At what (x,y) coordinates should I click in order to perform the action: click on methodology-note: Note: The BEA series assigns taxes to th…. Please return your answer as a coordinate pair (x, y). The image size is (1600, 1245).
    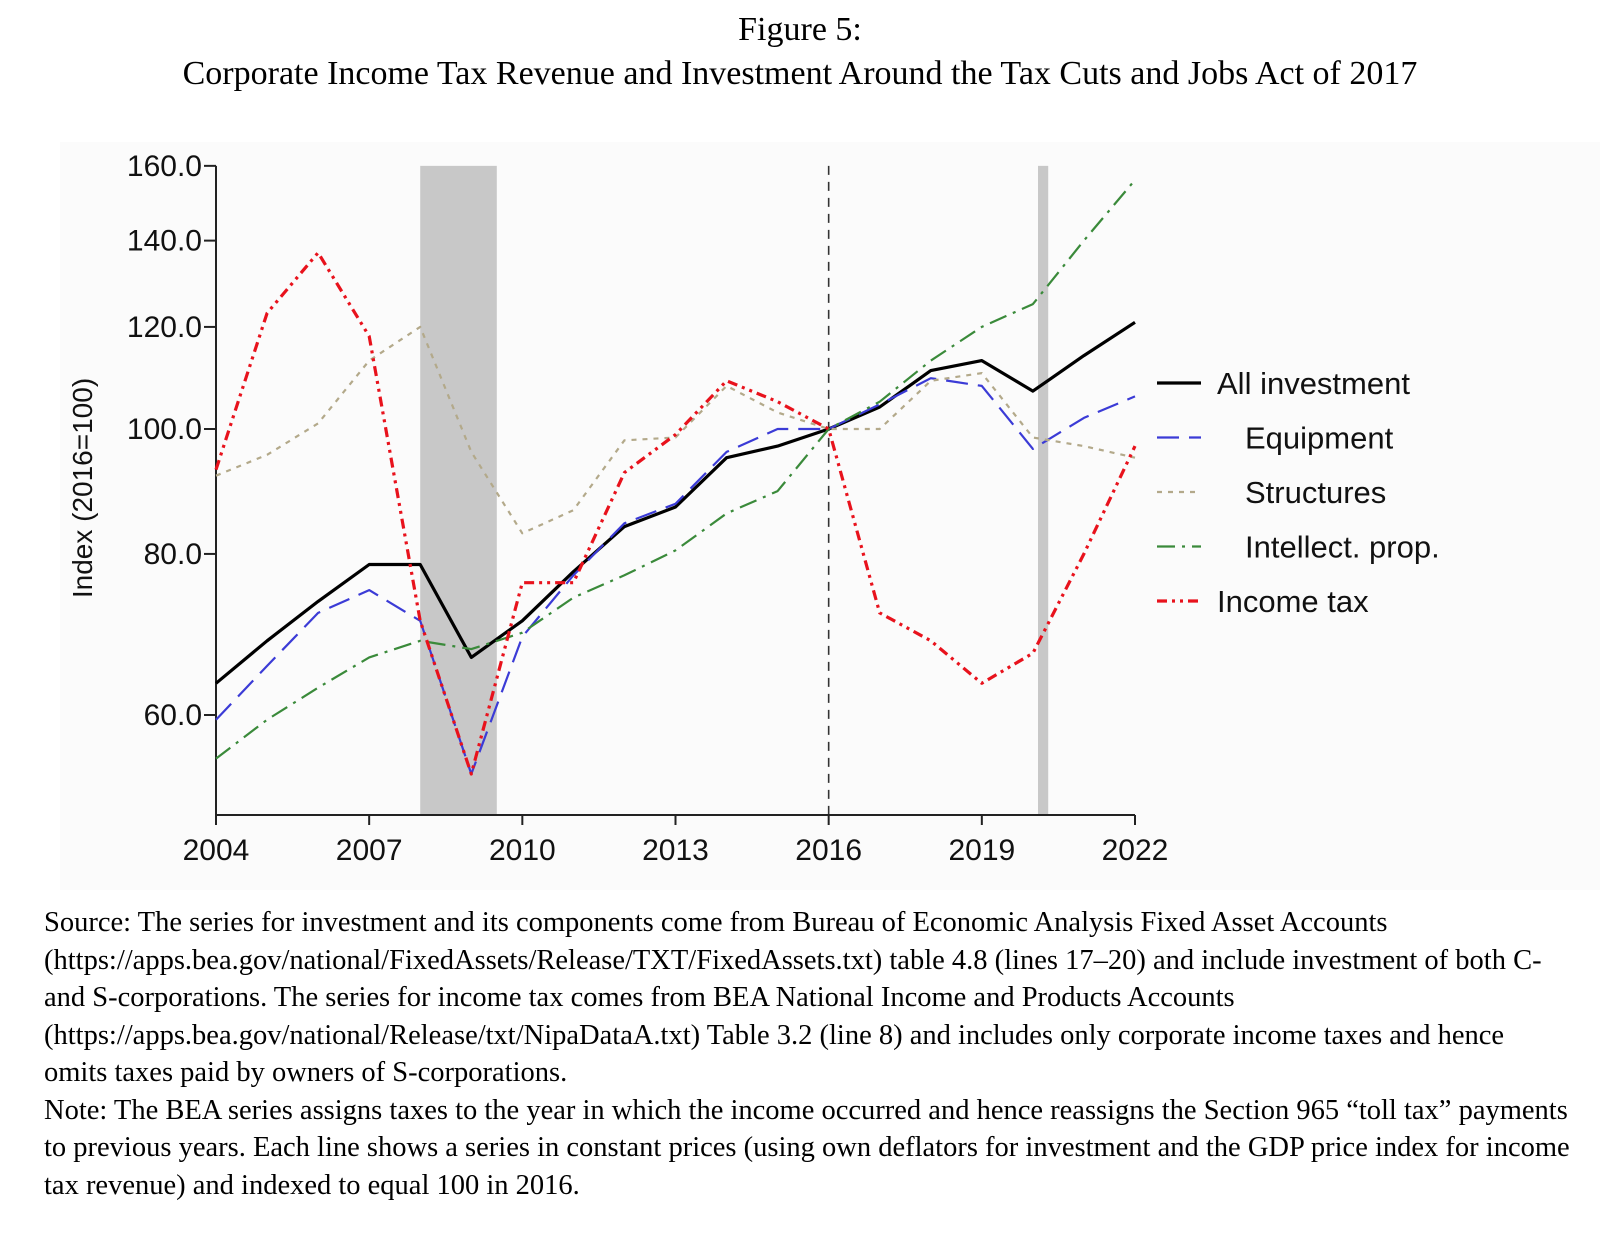
    Looking at the image, I should click on (807, 1147).